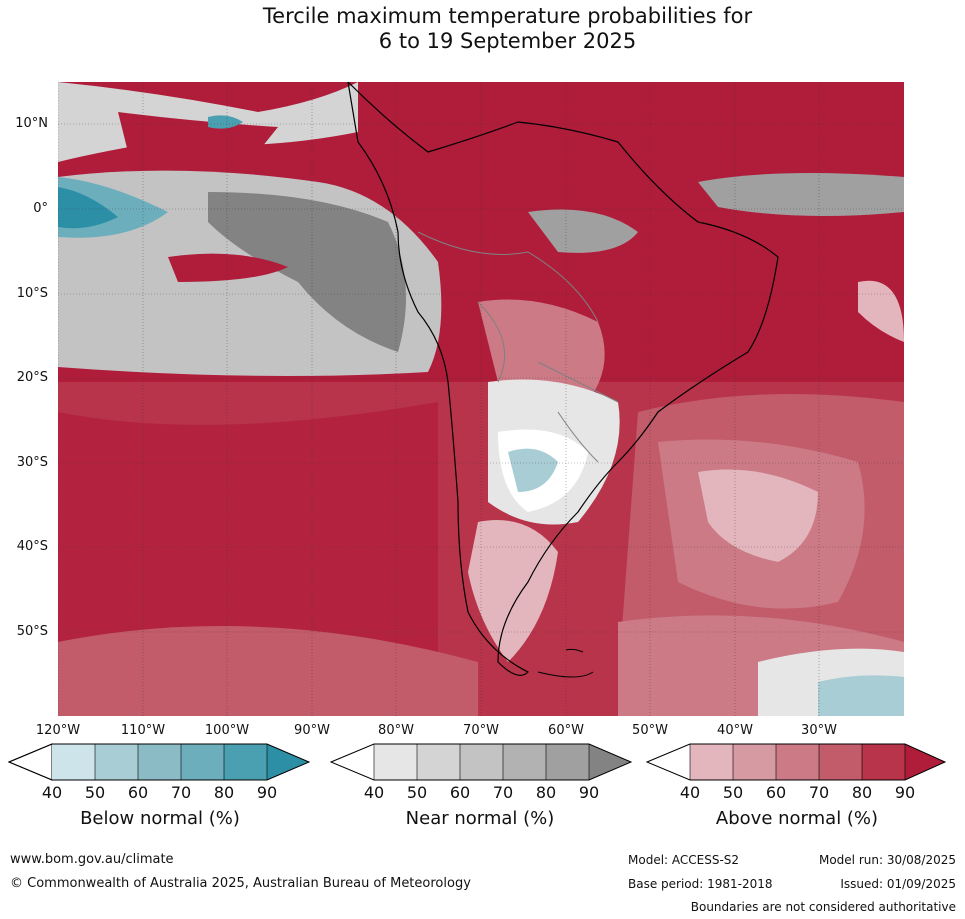  Describe the element at coordinates (227, 730) in the screenshot. I see `lon-label-100w: 100°W` at that location.